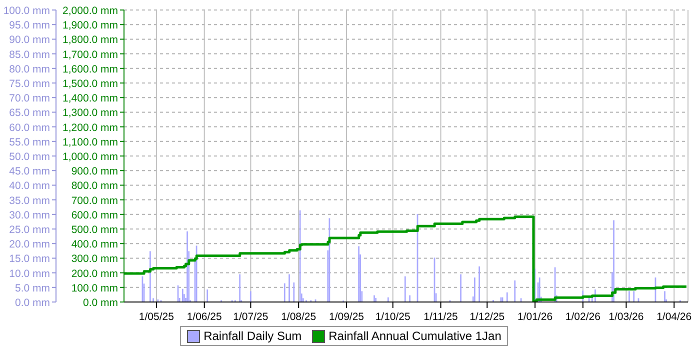 This screenshot has height=350, width=700. I want to click on x-tick-label: 1/02/26, so click(583, 317).